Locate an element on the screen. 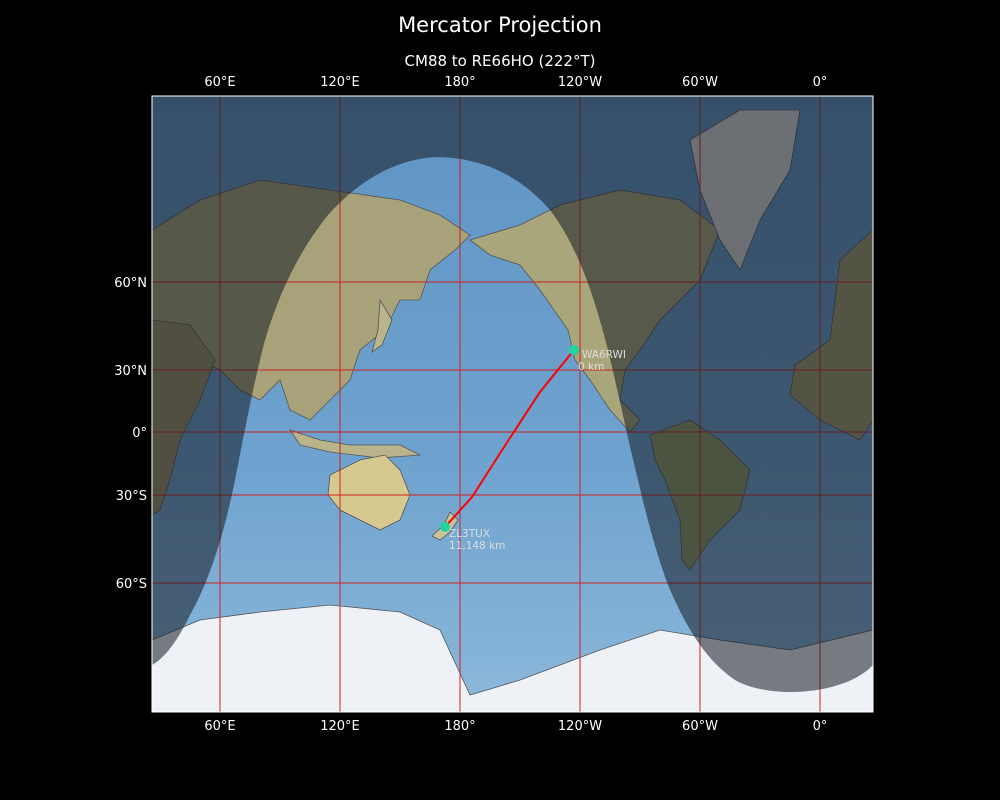 The image size is (1000, 800). destination-distance-label: 11,148 km is located at coordinates (477, 546).